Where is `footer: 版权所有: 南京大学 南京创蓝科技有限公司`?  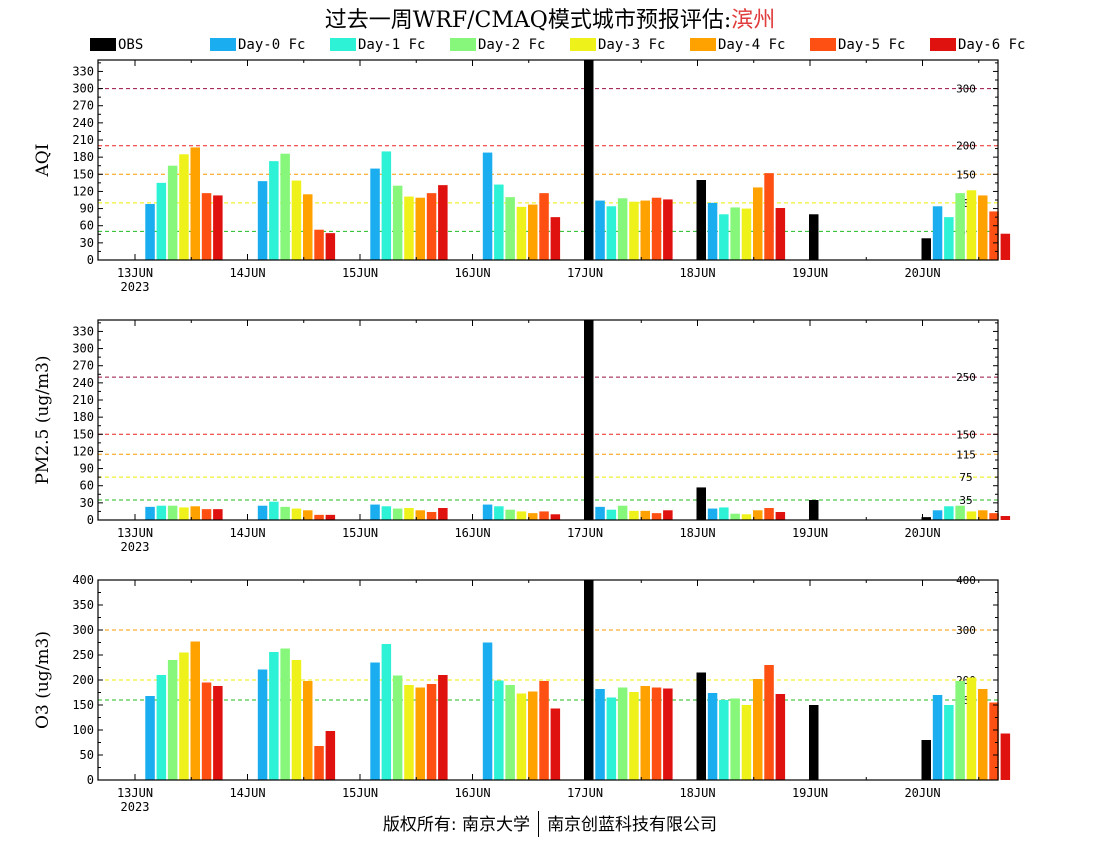 footer: 版权所有: 南京大学 南京创蓝科技有限公司 is located at coordinates (550, 823).